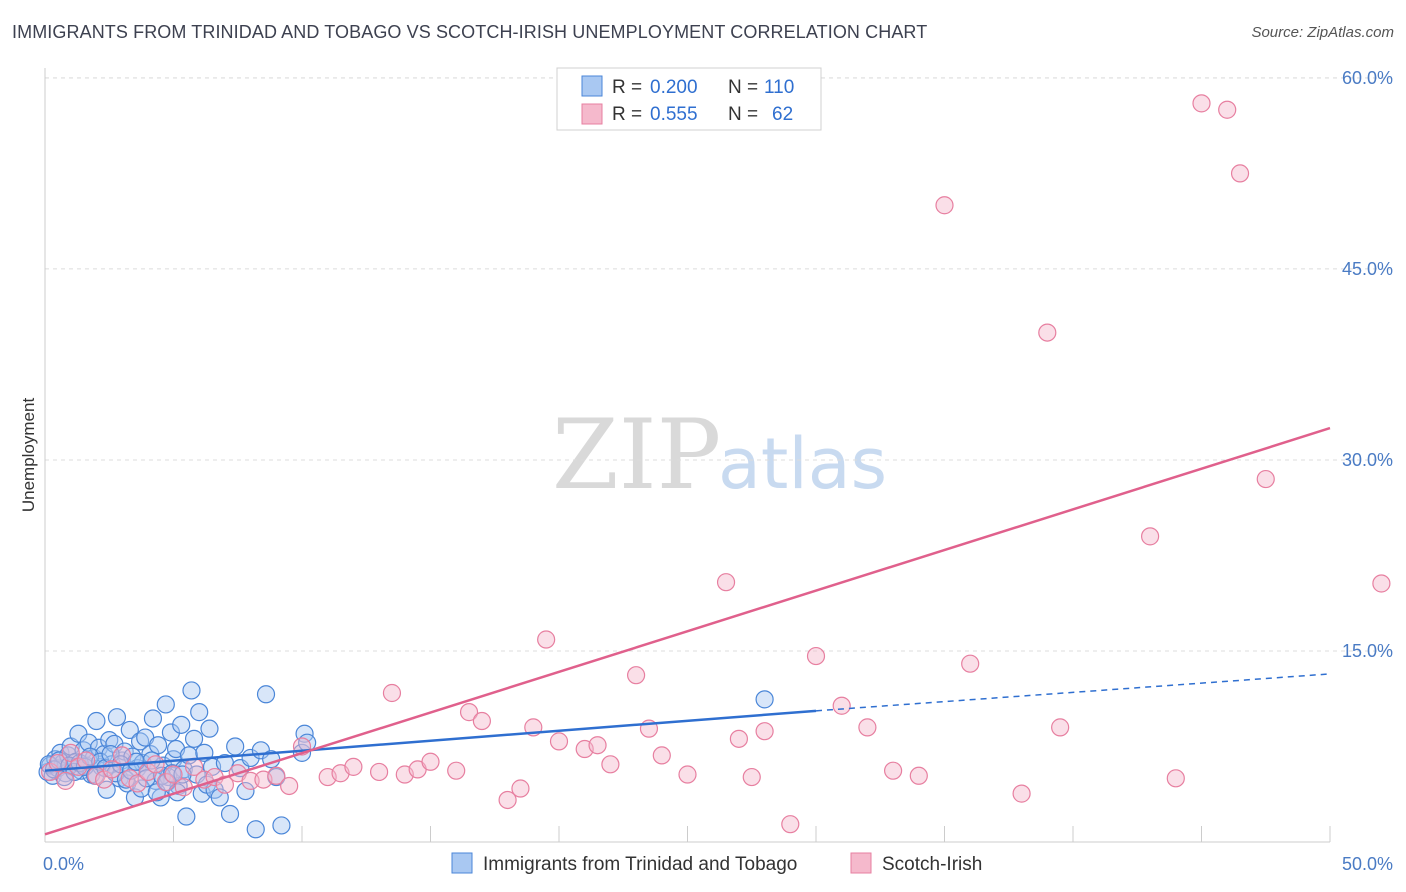 Image resolution: width=1406 pixels, height=892 pixels. Describe the element at coordinates (1322, 32) in the screenshot. I see `source-credit: Source: ZipAtlas.com` at that location.